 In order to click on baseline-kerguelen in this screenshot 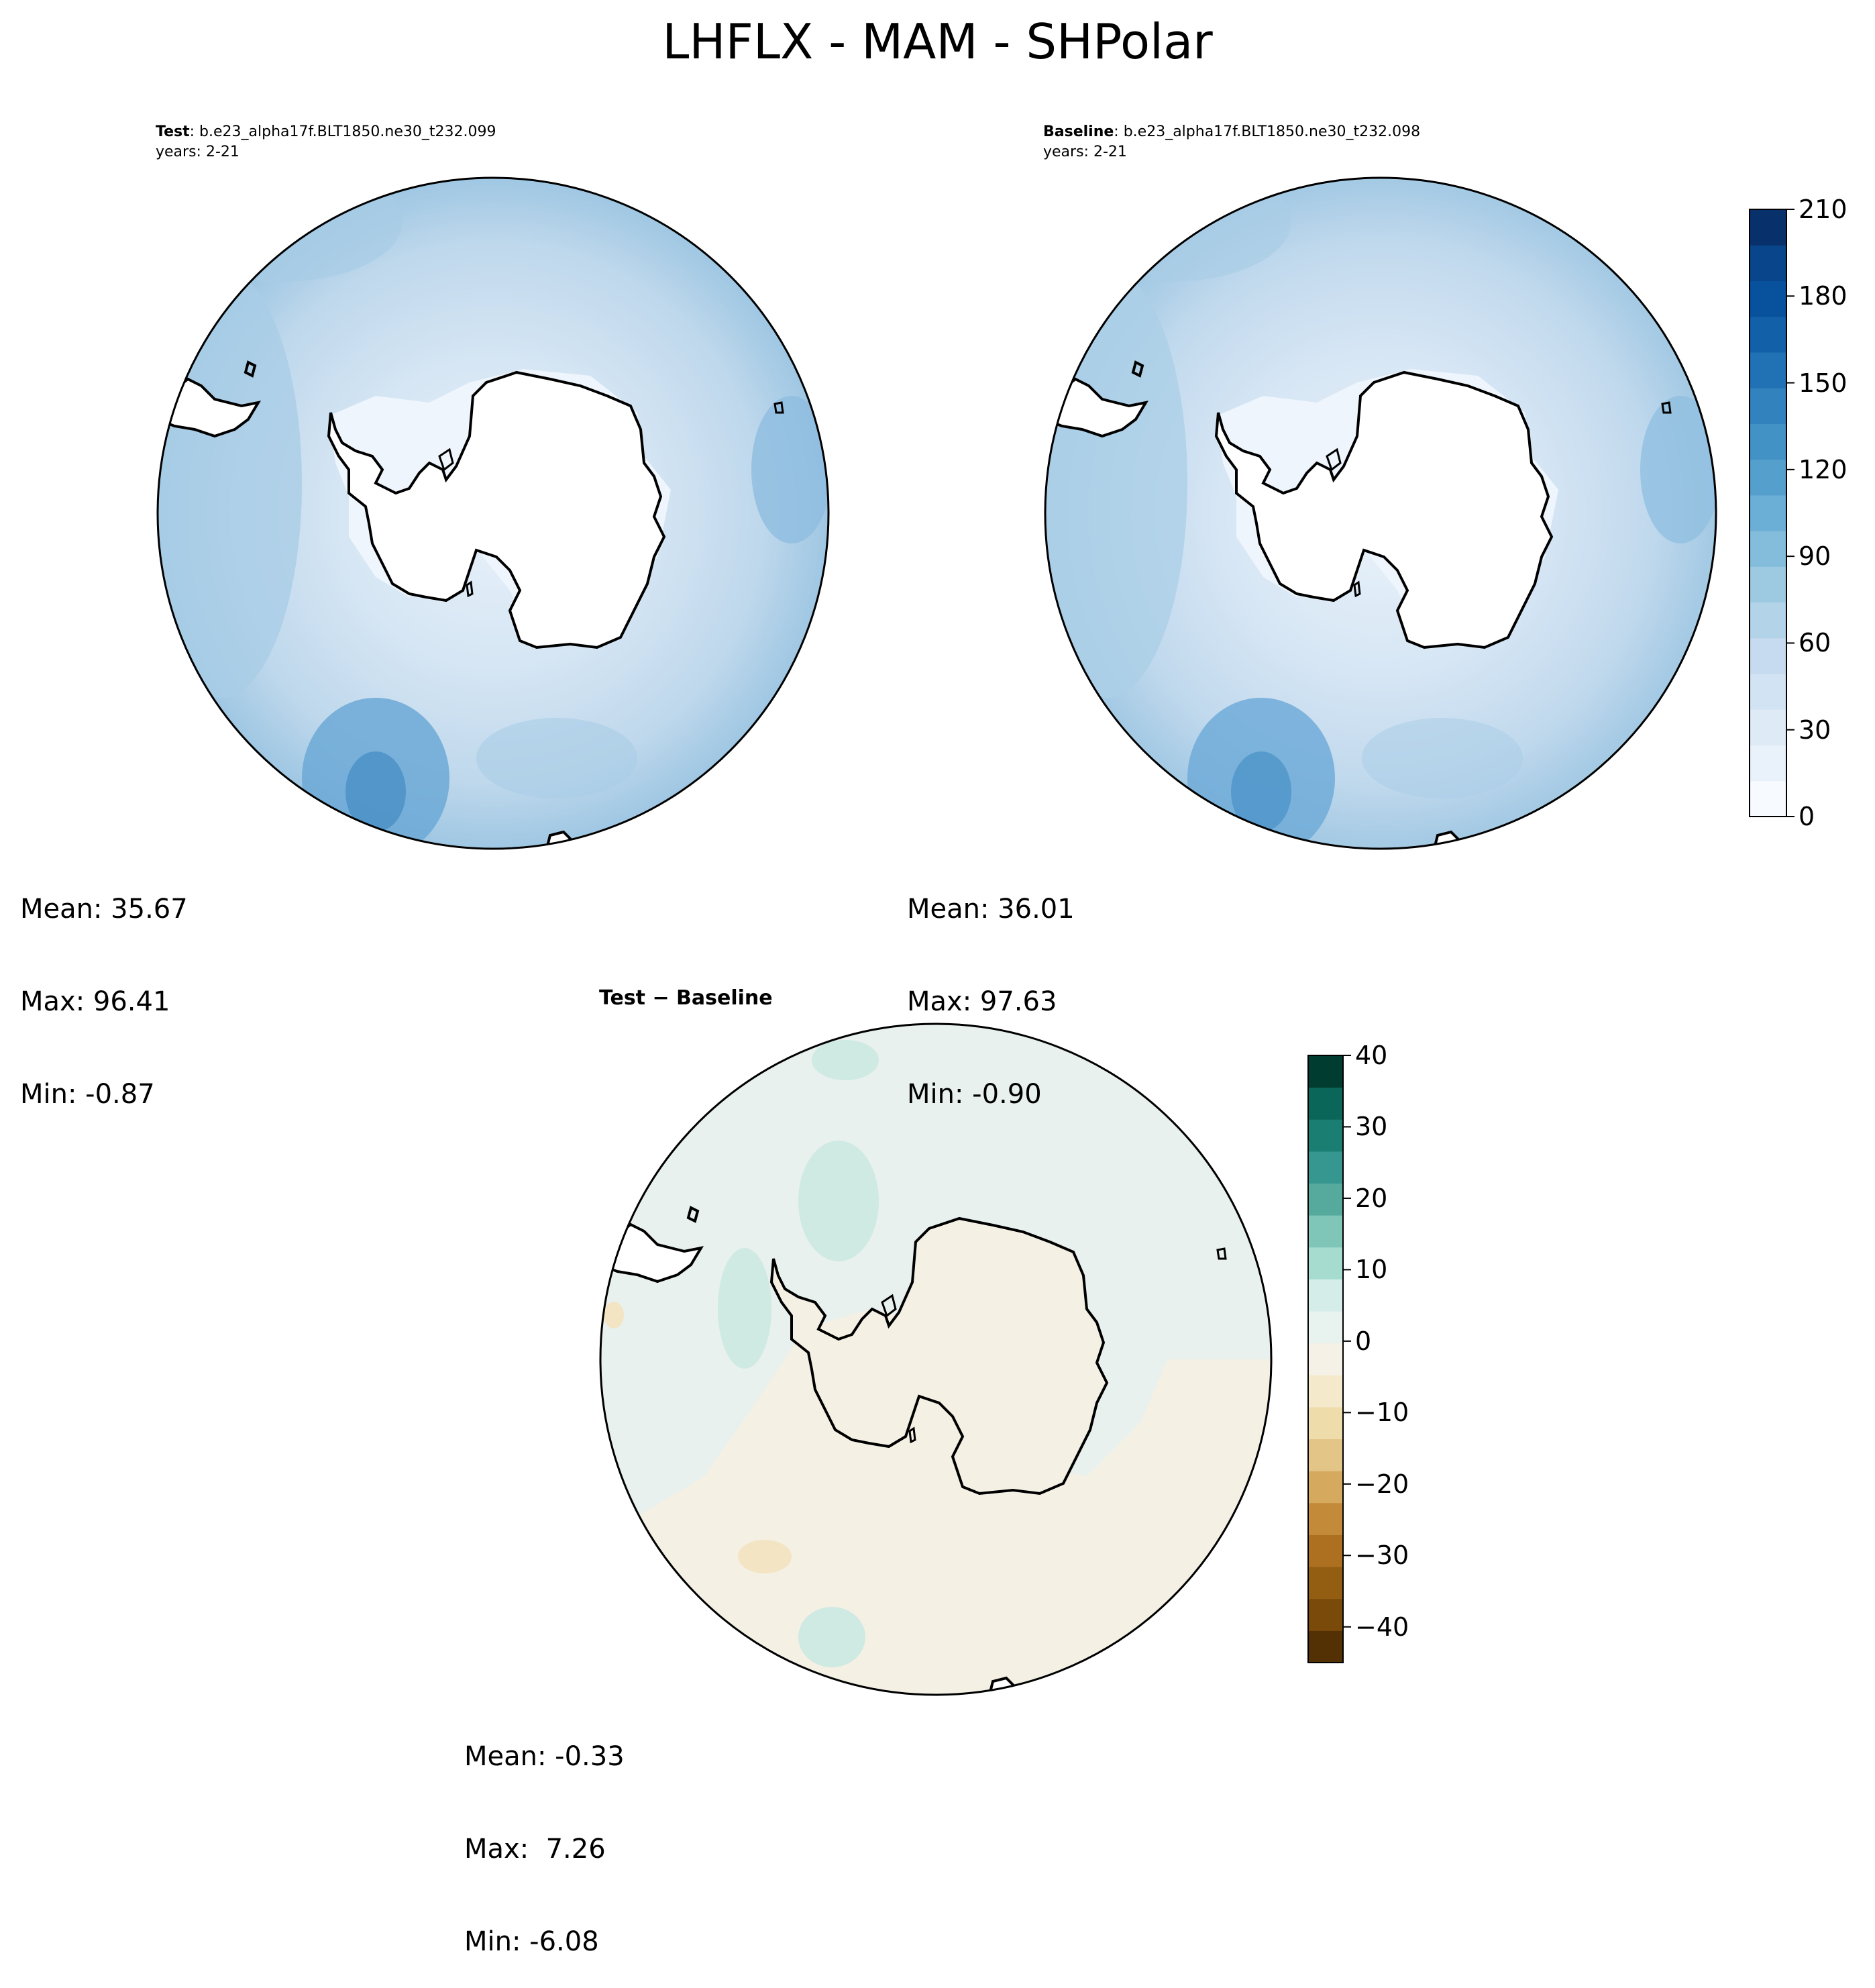, I will do `click(1666, 407)`.